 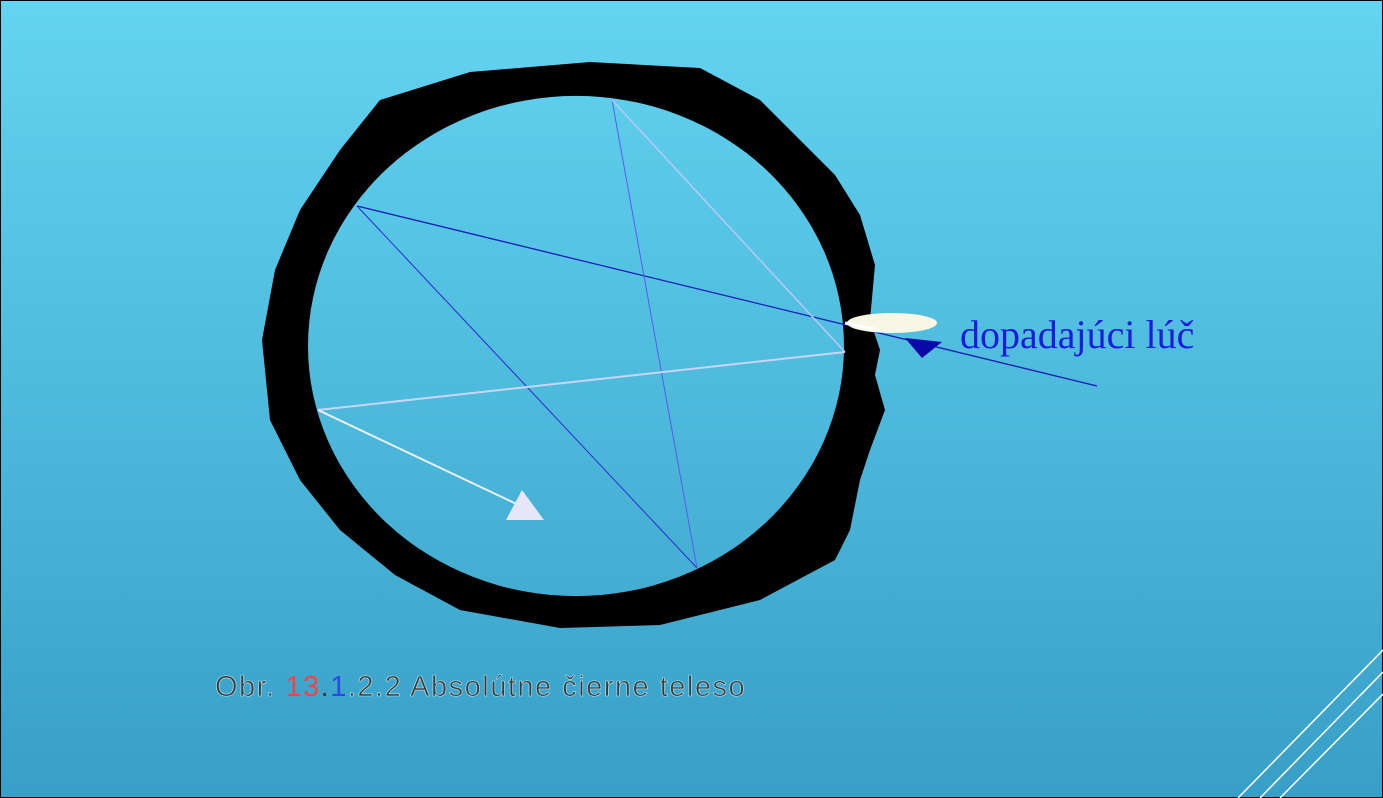 What do you see at coordinates (326, 687) in the screenshot?
I see `caption-part: .` at bounding box center [326, 687].